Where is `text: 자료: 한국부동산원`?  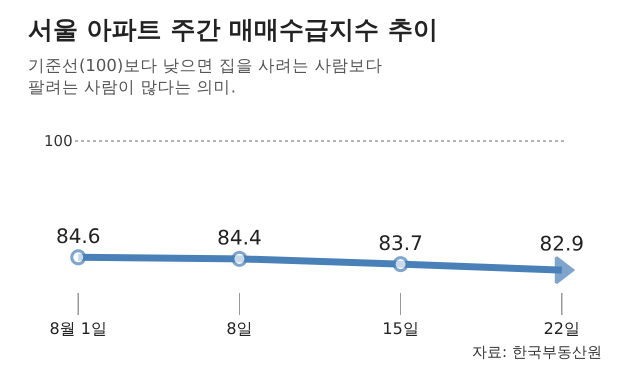 text: 자료: 한국부동산원 is located at coordinates (537, 352).